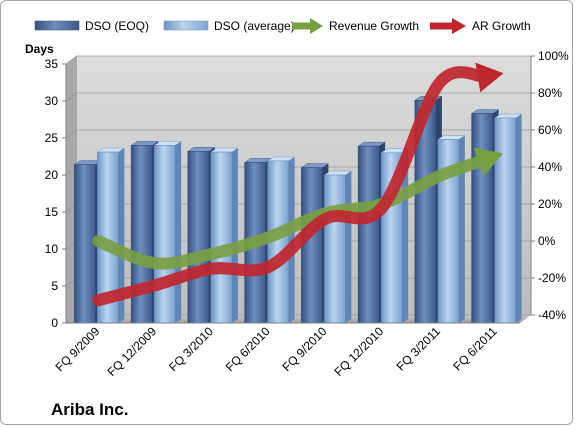 This screenshot has height=427, width=575. What do you see at coordinates (248, 349) in the screenshot?
I see `x-tick-label: FQ 6/2010` at bounding box center [248, 349].